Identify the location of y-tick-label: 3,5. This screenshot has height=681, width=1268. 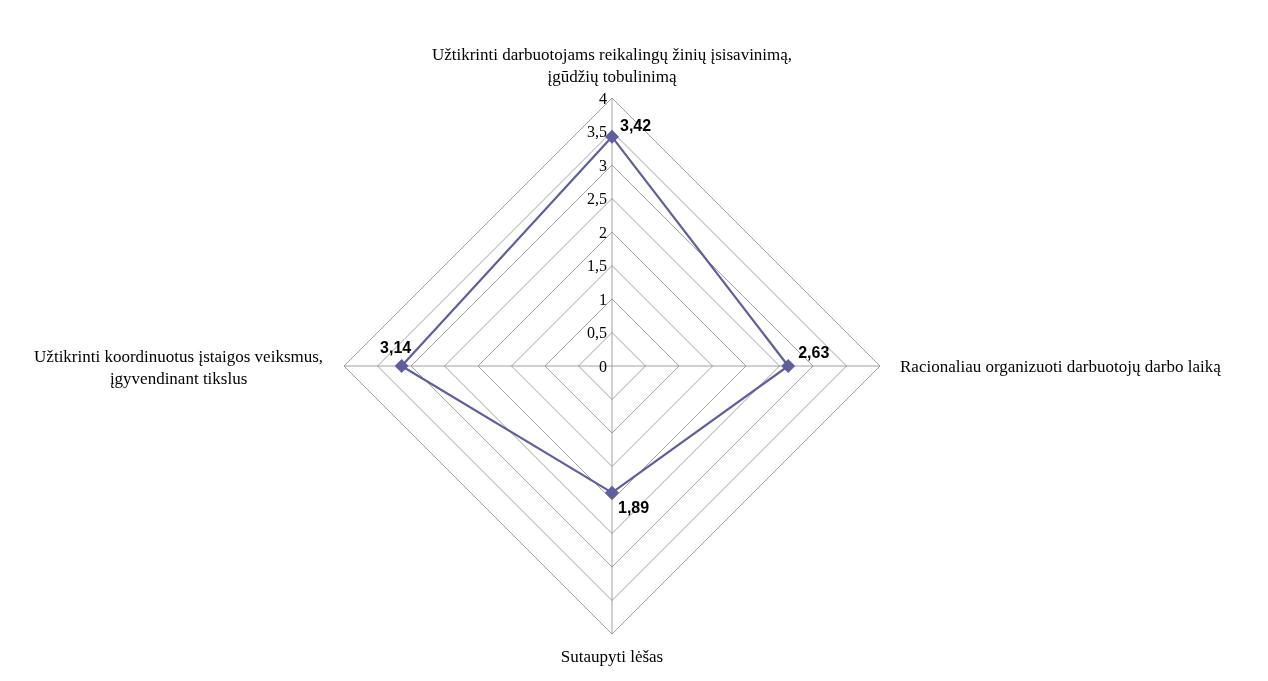
(597, 131).